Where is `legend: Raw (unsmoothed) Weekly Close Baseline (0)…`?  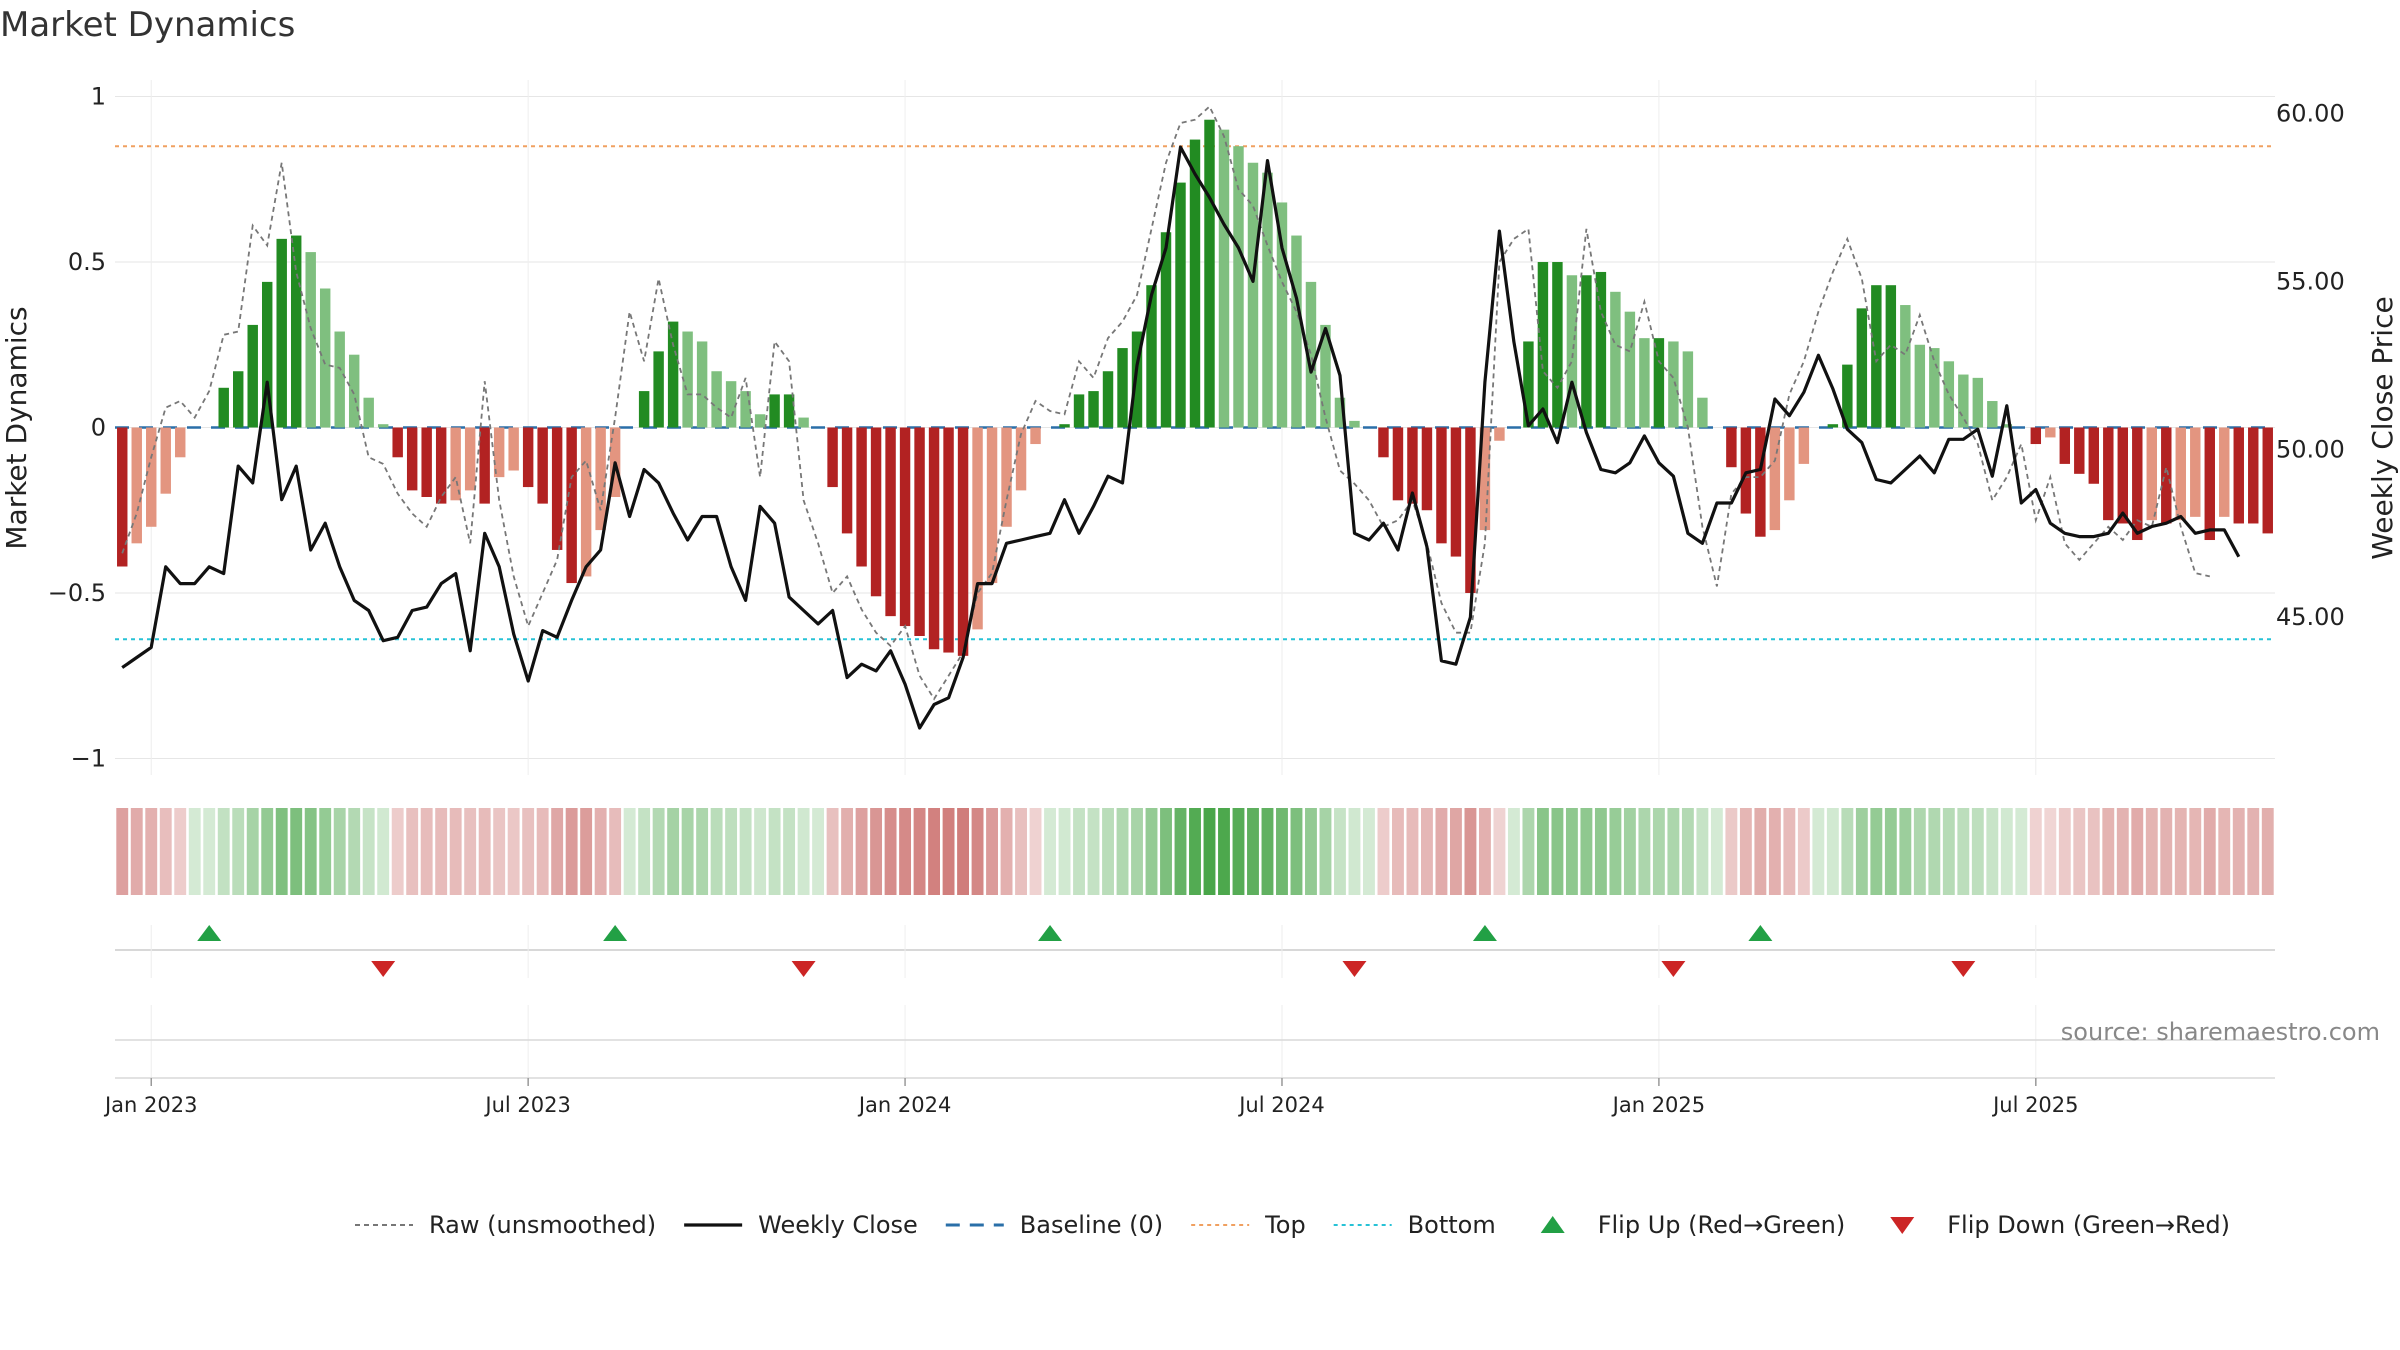
legend: Raw (unsmoothed) Weekly Close Baseline (0)… is located at coordinates (1292, 1225).